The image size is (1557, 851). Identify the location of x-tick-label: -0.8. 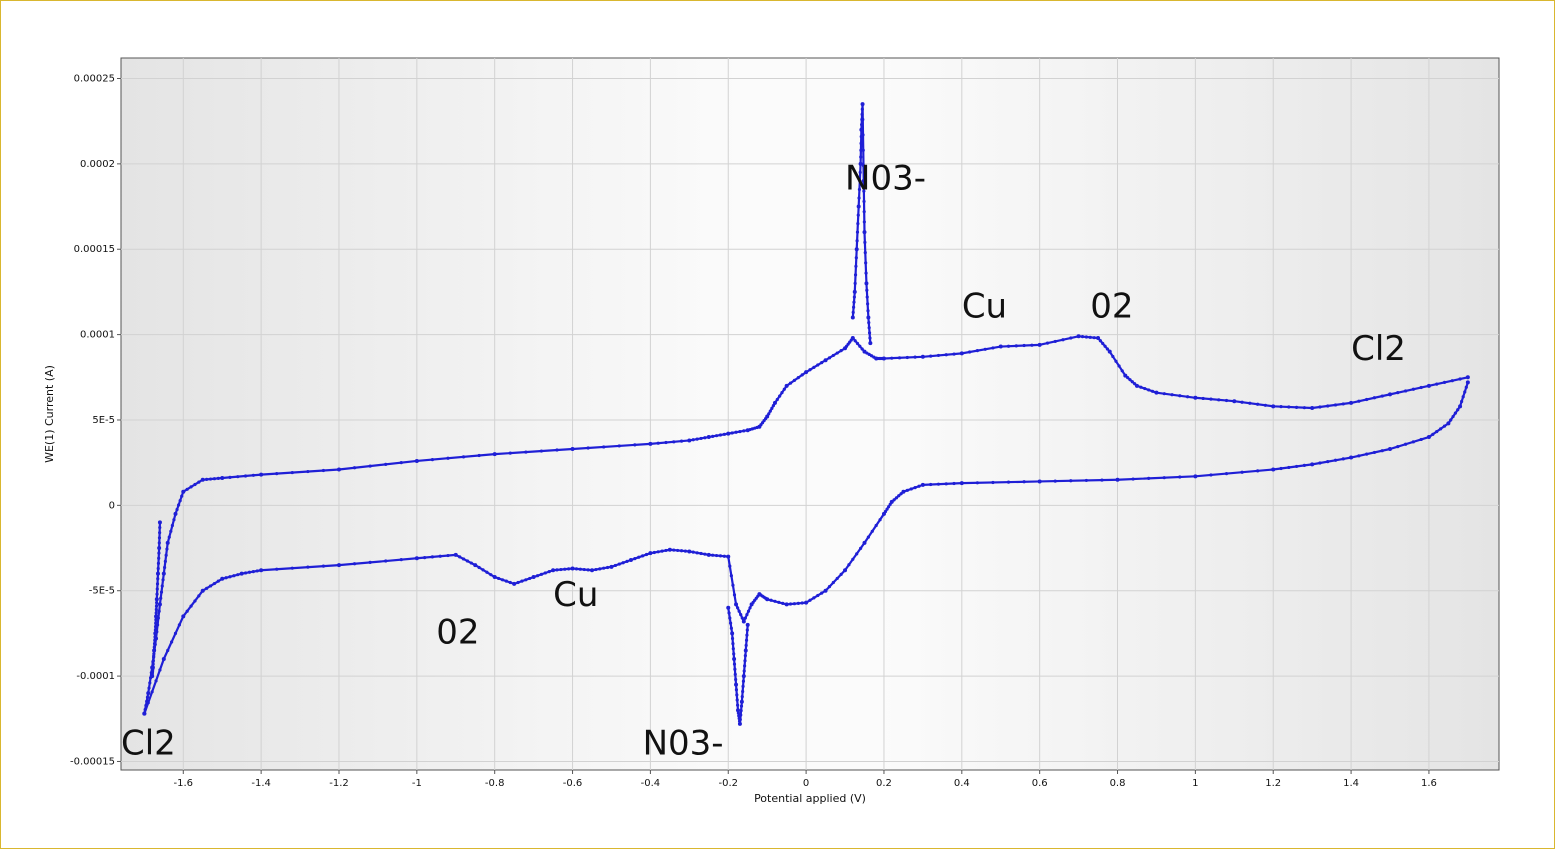
(495, 783).